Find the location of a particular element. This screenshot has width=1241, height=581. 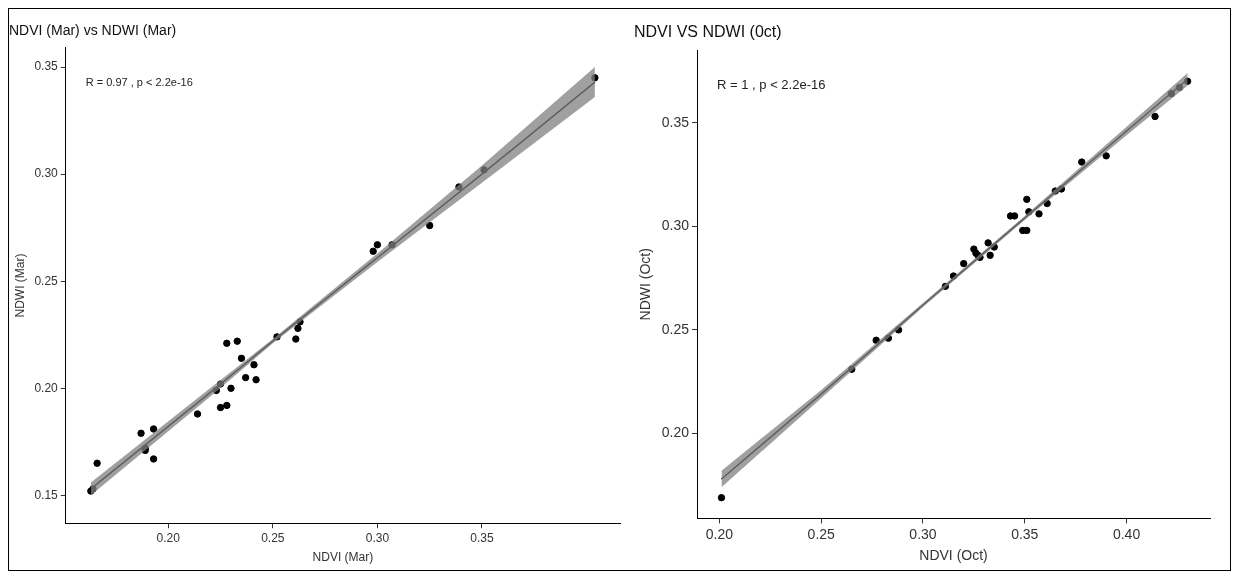

y-axis-title: NDWI (Oct) is located at coordinates (645, 284).